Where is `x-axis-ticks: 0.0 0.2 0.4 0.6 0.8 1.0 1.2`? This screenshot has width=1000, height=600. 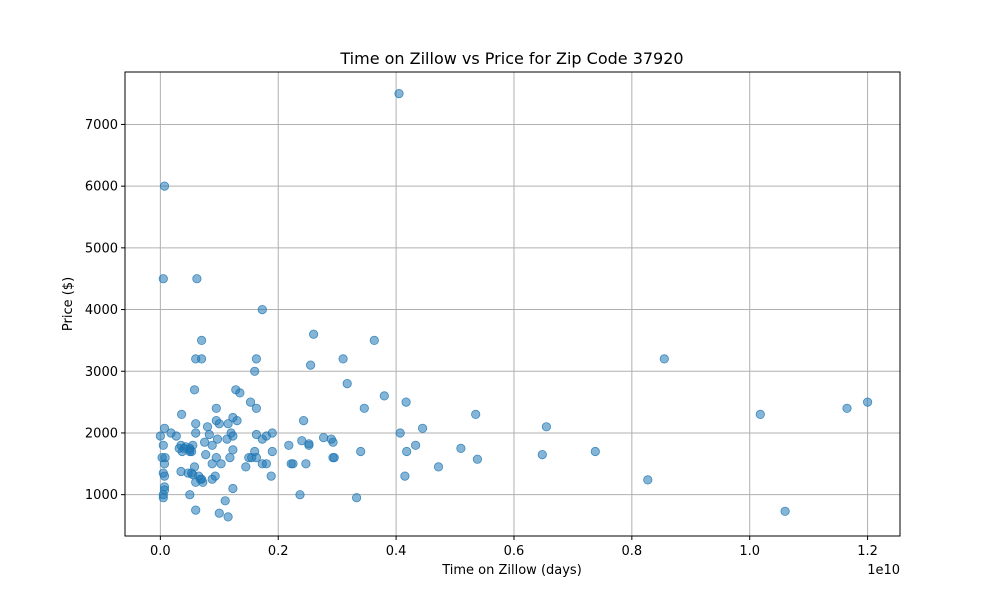 x-axis-ticks: 0.0 0.2 0.4 0.6 0.8 1.0 1.2 is located at coordinates (514, 547).